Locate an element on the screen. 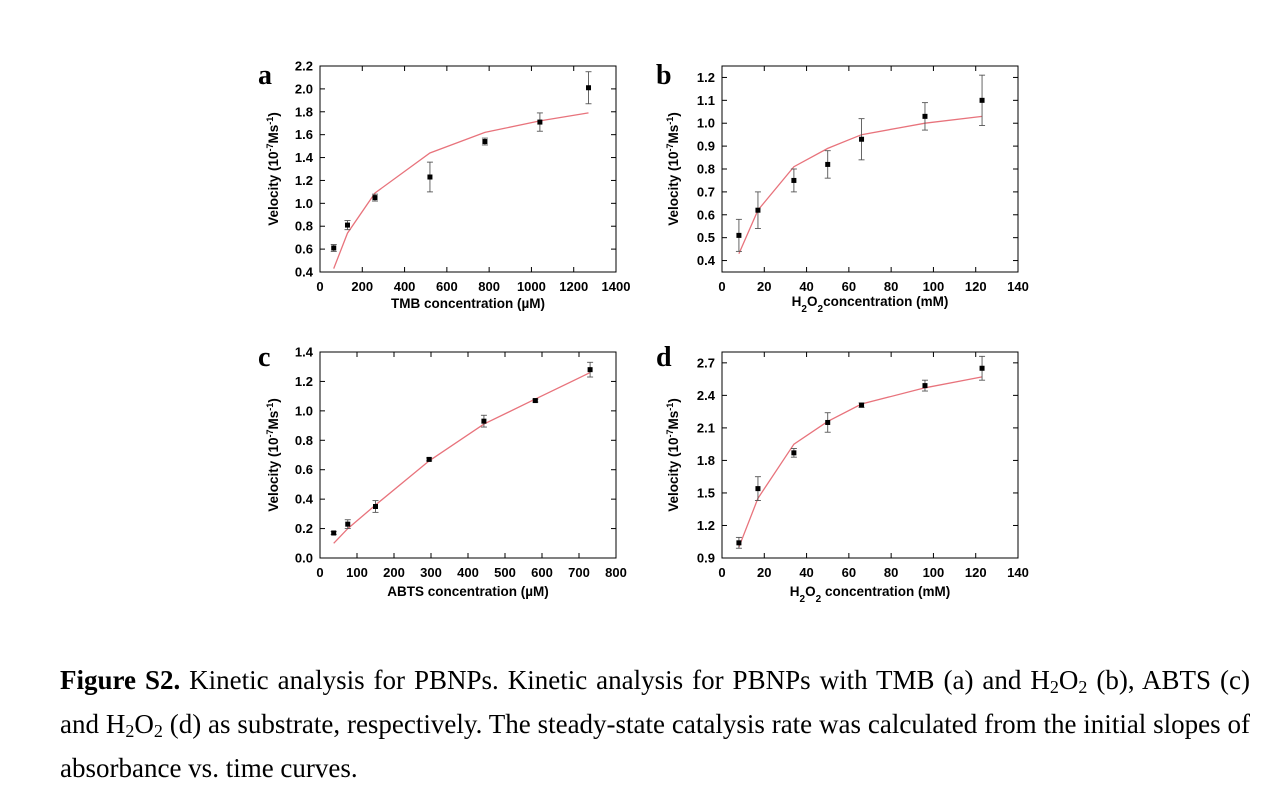 This screenshot has width=1280, height=799. x-axis-label: H2O2concentration (mM) is located at coordinates (870, 304).